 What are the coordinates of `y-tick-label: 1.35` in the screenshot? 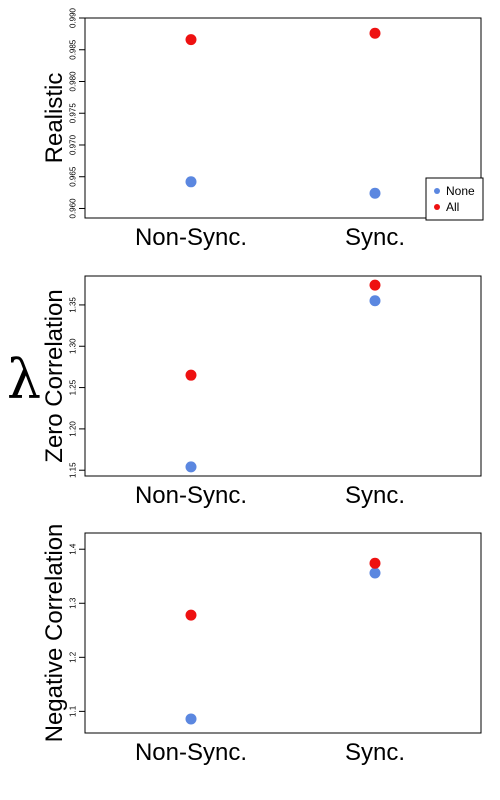 It's located at (73, 305).